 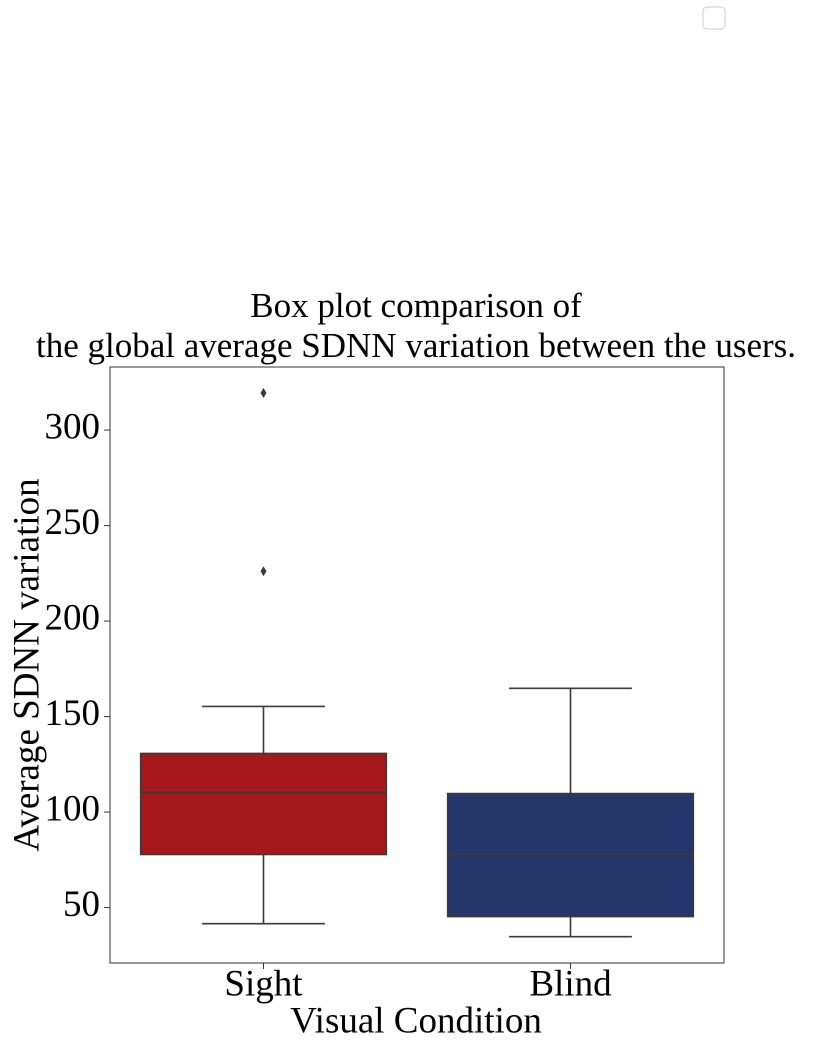 I want to click on box, so click(x=263, y=804).